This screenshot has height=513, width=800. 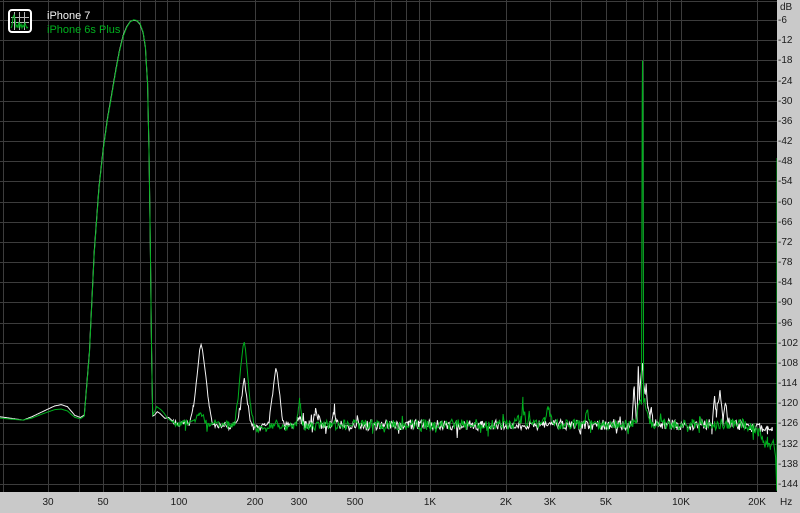 I want to click on x-tick-label: 500, so click(x=355, y=502).